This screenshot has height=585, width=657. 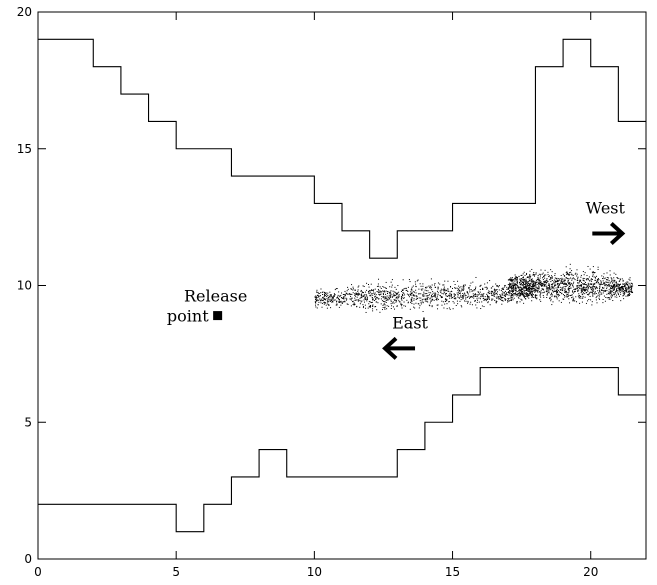 What do you see at coordinates (24, 149) in the screenshot?
I see `y-tick-label: 15` at bounding box center [24, 149].